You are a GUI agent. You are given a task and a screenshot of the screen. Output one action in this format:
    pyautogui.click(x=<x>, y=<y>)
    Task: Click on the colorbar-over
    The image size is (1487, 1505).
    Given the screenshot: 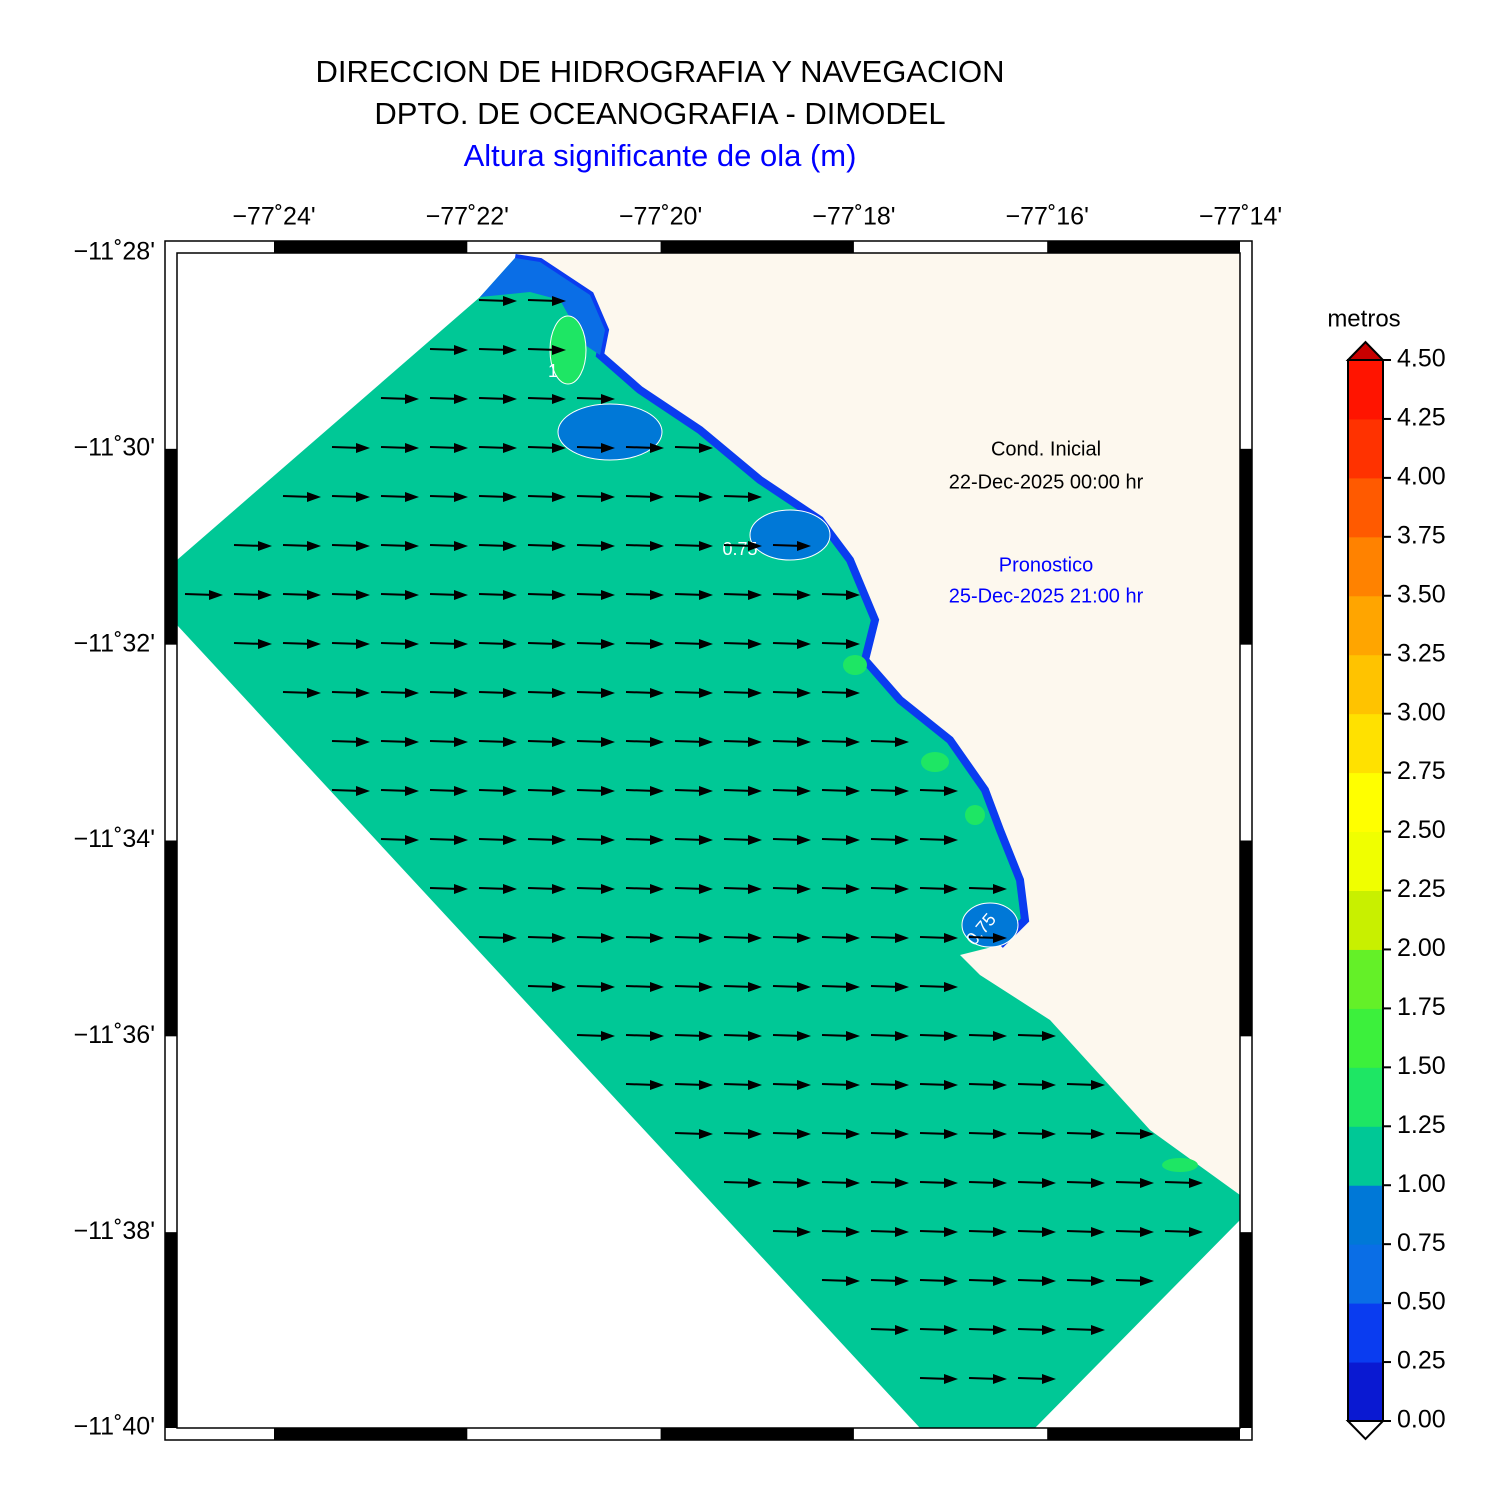 What is the action you would take?
    pyautogui.click(x=1365, y=350)
    